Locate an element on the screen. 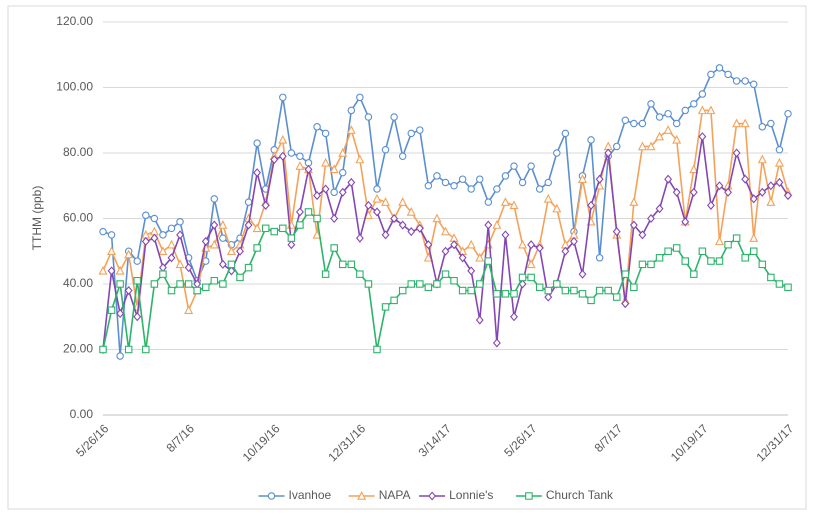 The width and height of the screenshot is (816, 515). y-axis-label: TTHM (ppb) is located at coordinates (37, 218).